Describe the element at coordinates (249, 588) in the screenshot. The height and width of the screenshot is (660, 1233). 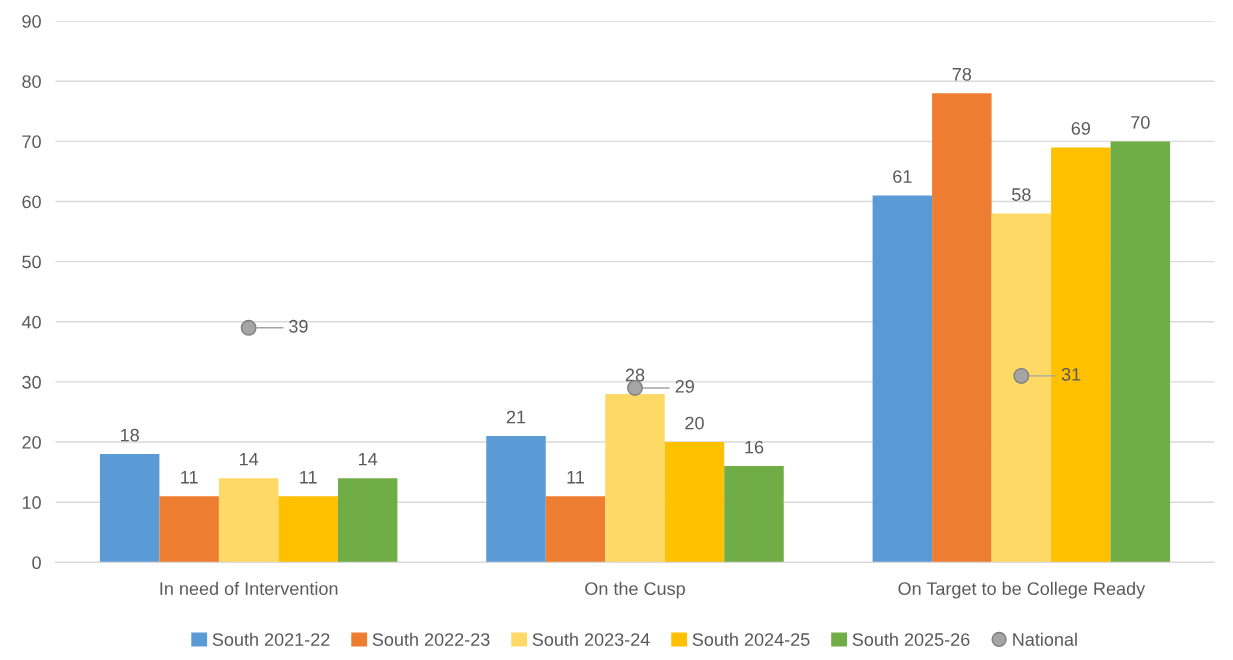
I see `x-tick-label: In need of Intervention` at that location.